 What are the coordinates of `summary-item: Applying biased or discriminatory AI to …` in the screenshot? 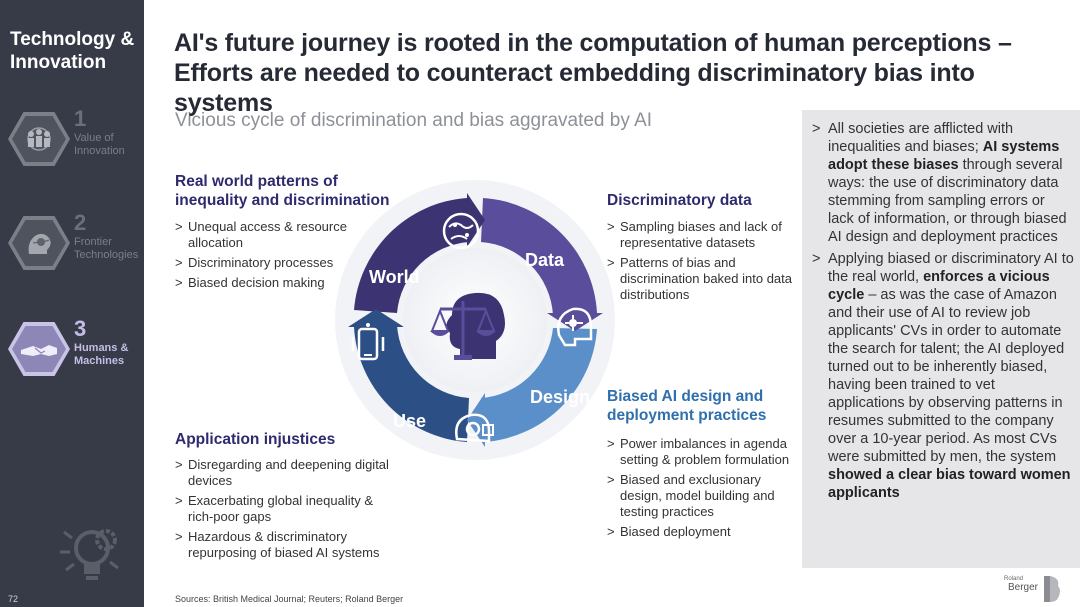 It's located at (943, 376).